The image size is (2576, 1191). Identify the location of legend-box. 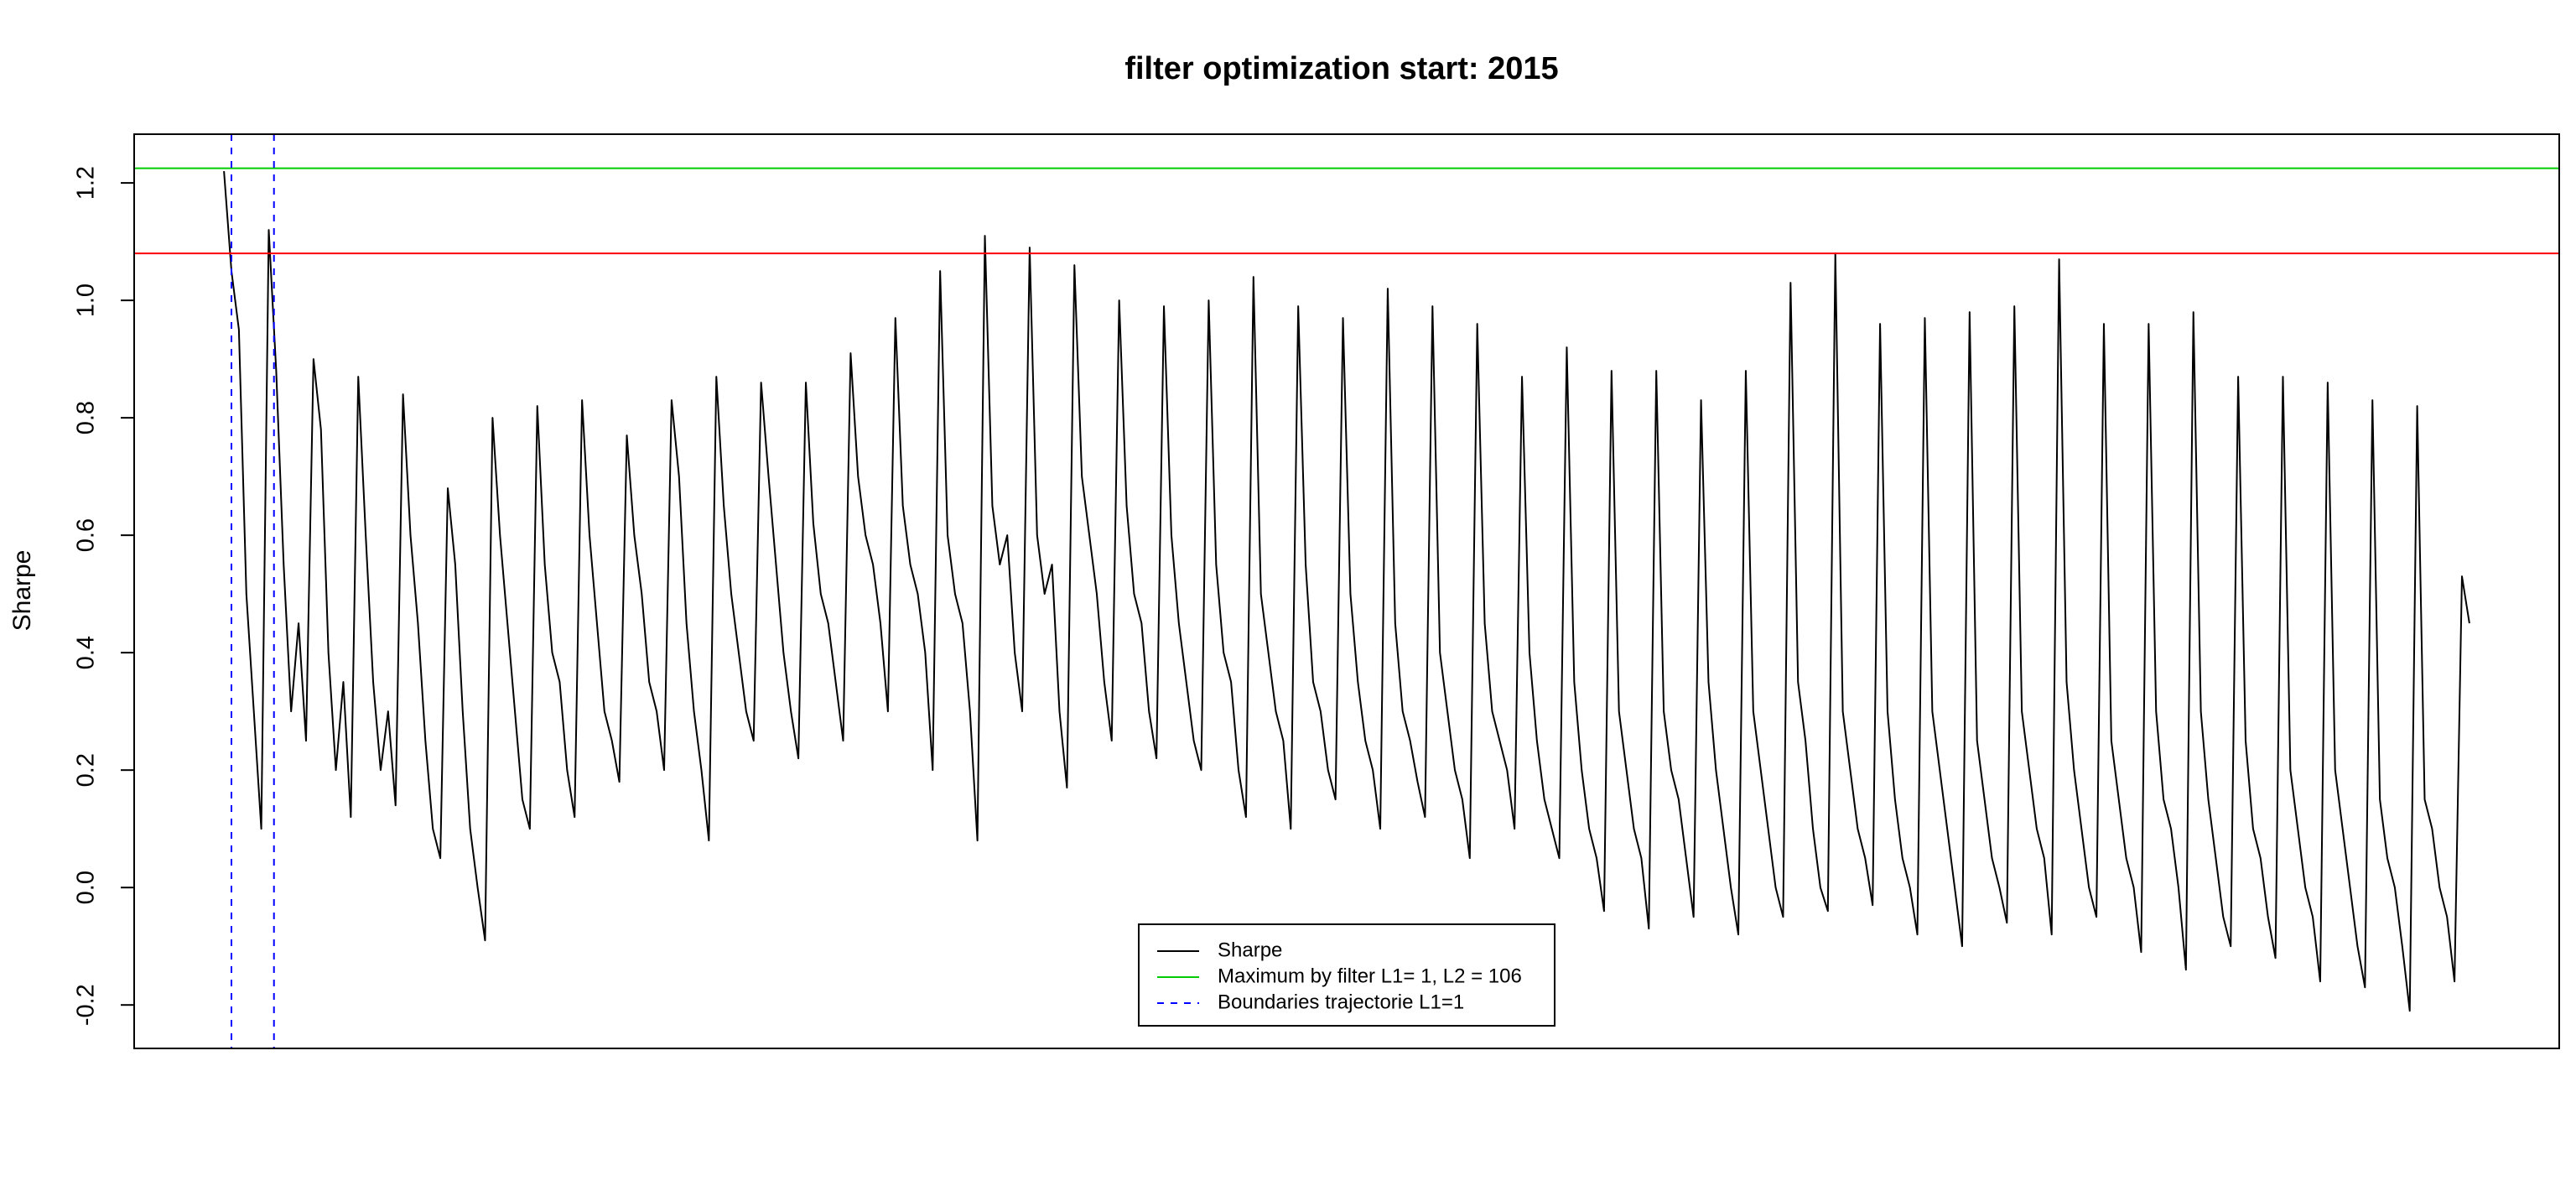
(1346, 975).